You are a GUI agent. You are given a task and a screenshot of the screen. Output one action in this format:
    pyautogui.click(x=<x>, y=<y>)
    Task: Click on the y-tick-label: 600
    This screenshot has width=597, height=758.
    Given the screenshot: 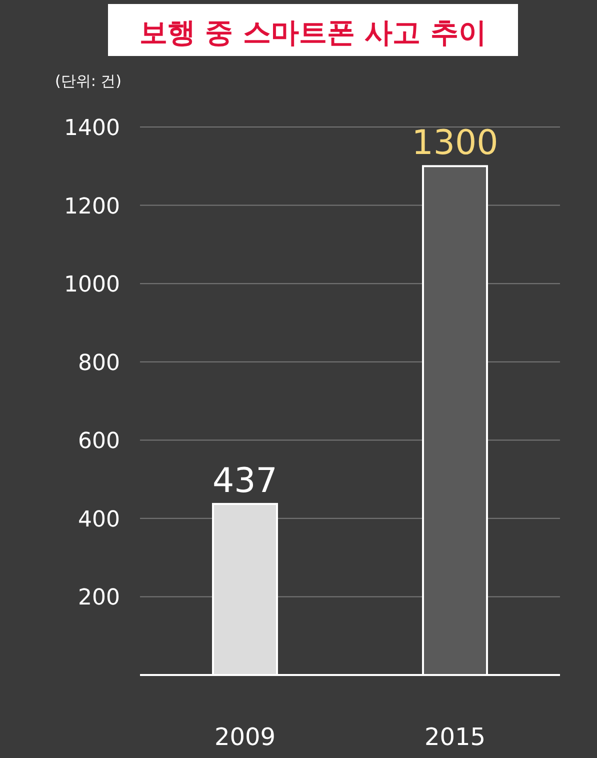 What is the action you would take?
    pyautogui.click(x=99, y=441)
    